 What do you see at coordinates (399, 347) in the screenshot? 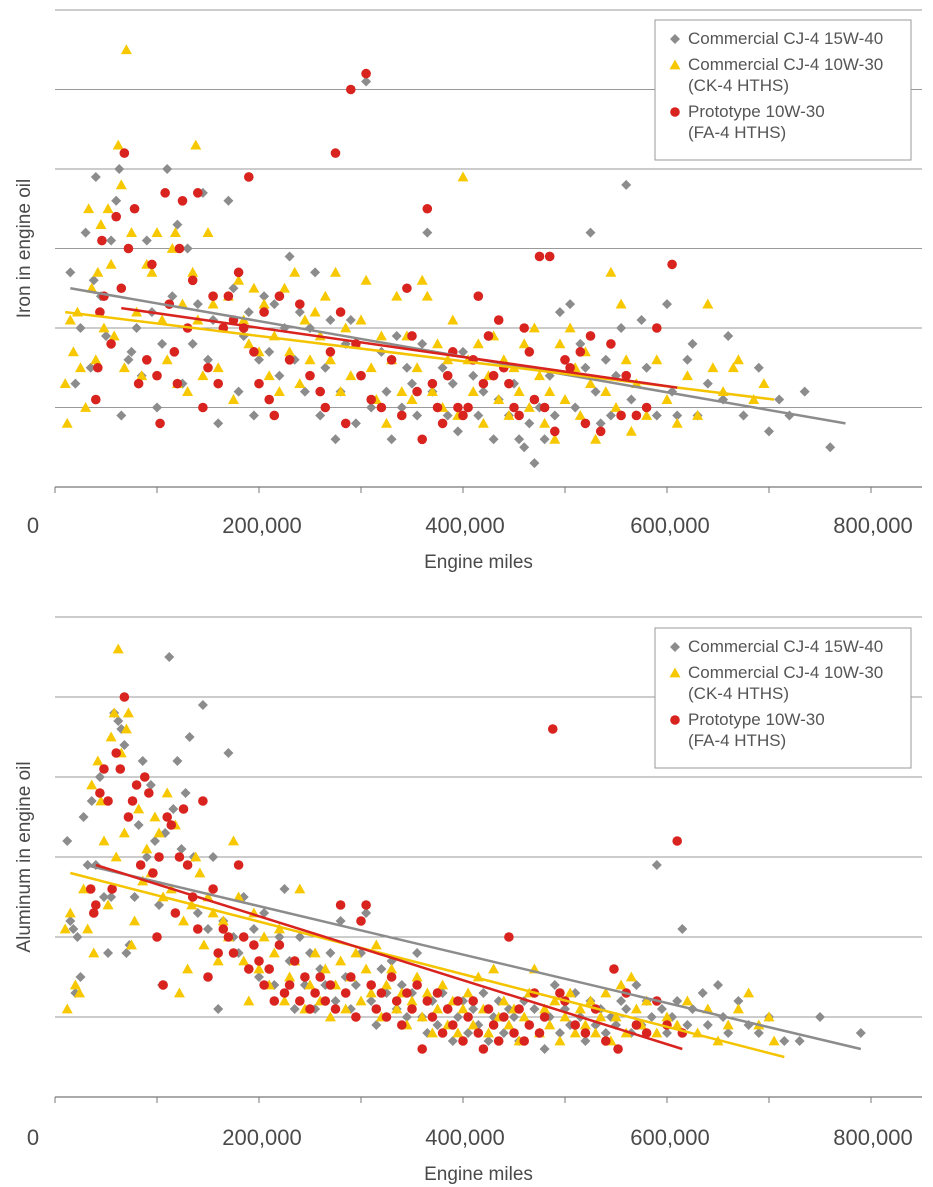
I see `trend-line` at bounding box center [399, 347].